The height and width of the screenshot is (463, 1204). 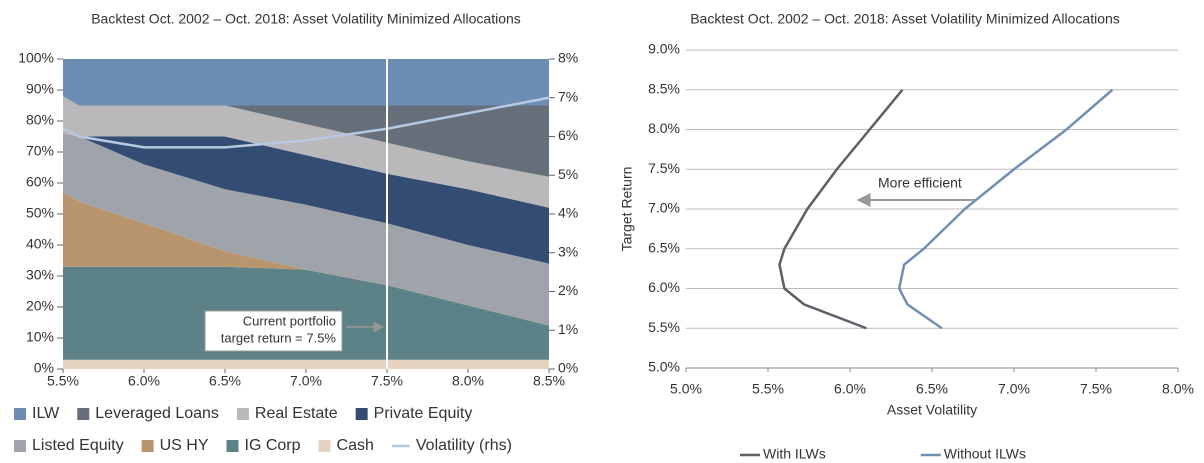 I want to click on y2-tick-label: 1%, so click(x=568, y=329).